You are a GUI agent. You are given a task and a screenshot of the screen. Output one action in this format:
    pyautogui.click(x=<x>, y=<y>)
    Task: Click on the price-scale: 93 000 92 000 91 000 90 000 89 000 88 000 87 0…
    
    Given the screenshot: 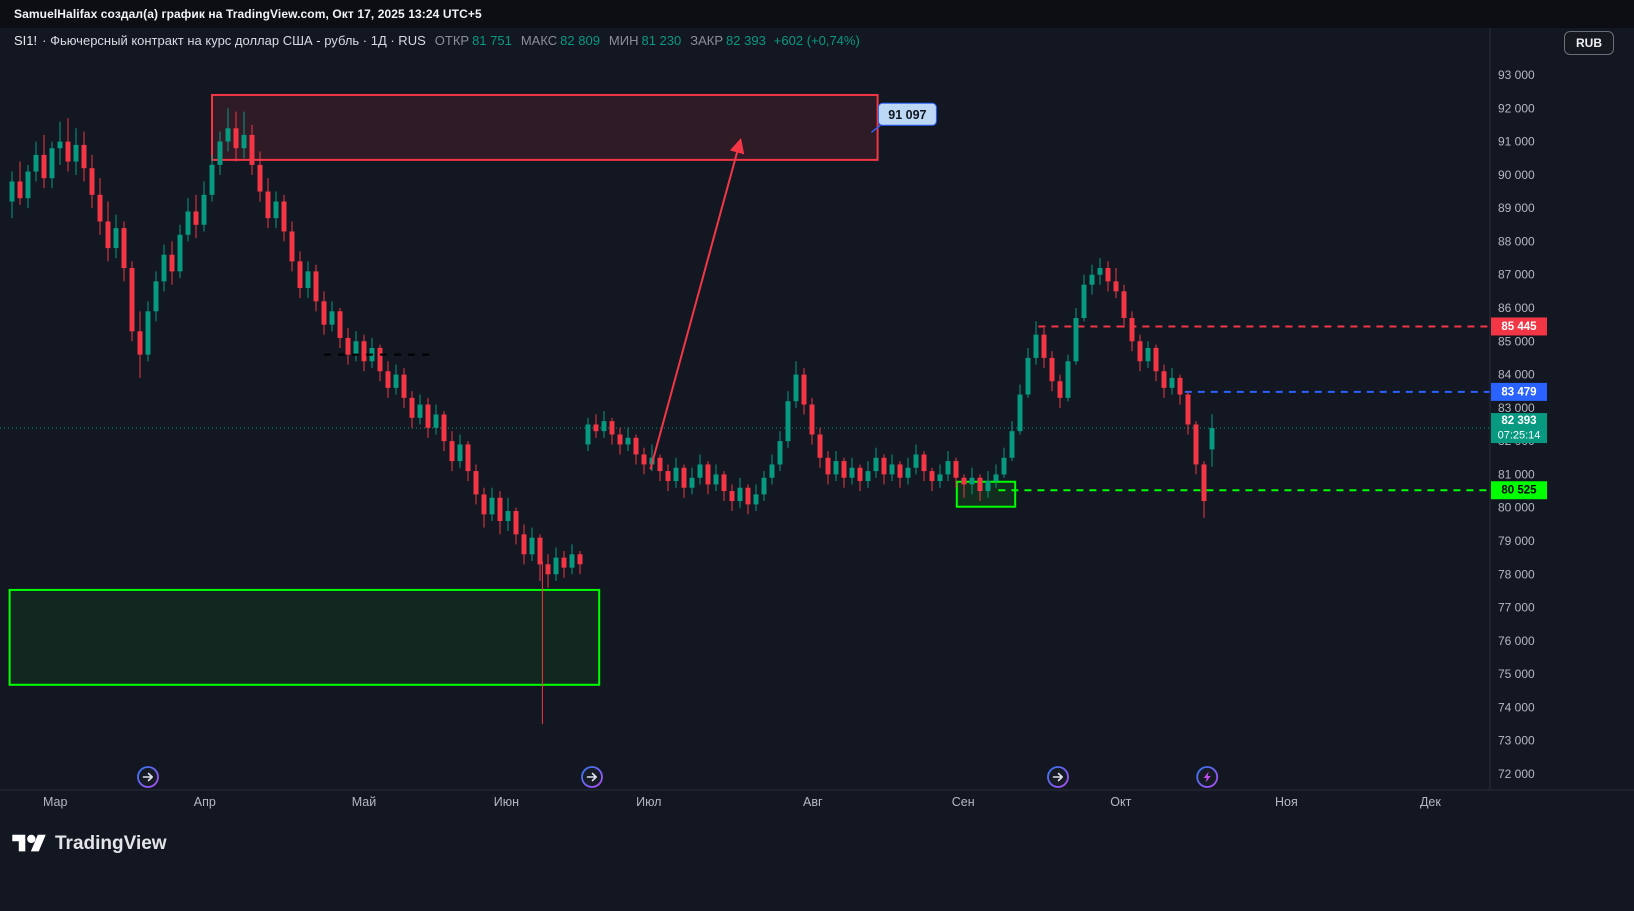 What is the action you would take?
    pyautogui.click(x=1516, y=424)
    